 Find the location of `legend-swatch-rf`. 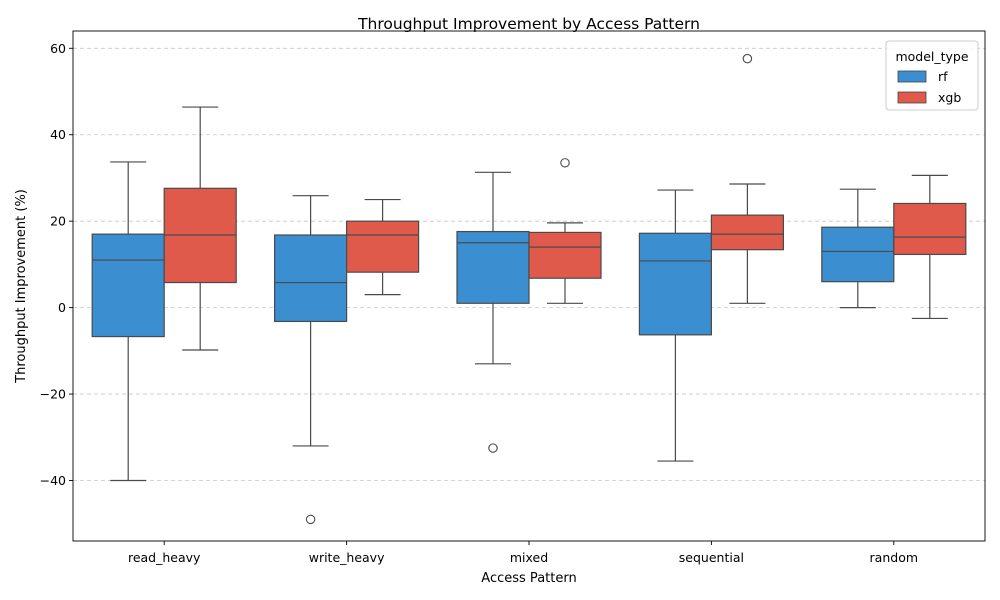

legend-swatch-rf is located at coordinates (912, 76).